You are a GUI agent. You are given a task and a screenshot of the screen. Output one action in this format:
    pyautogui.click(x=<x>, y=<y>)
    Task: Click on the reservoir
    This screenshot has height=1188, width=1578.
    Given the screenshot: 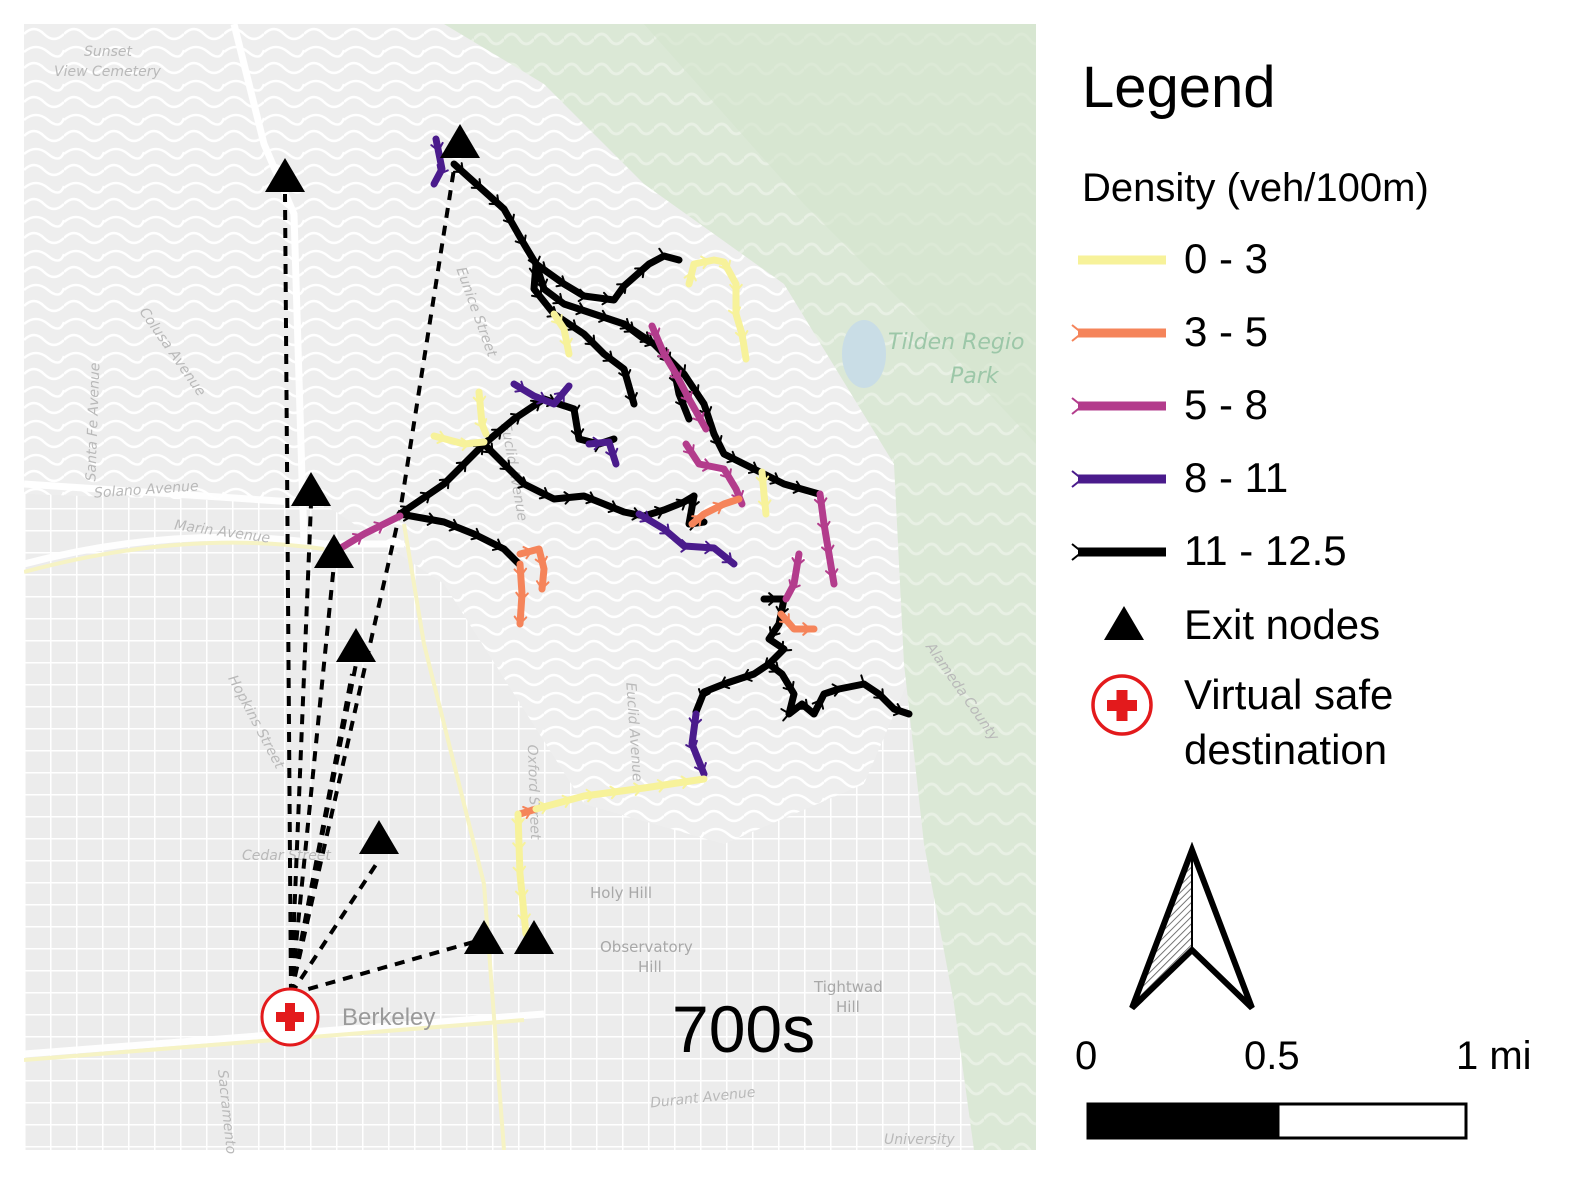 What is the action you would take?
    pyautogui.click(x=864, y=354)
    